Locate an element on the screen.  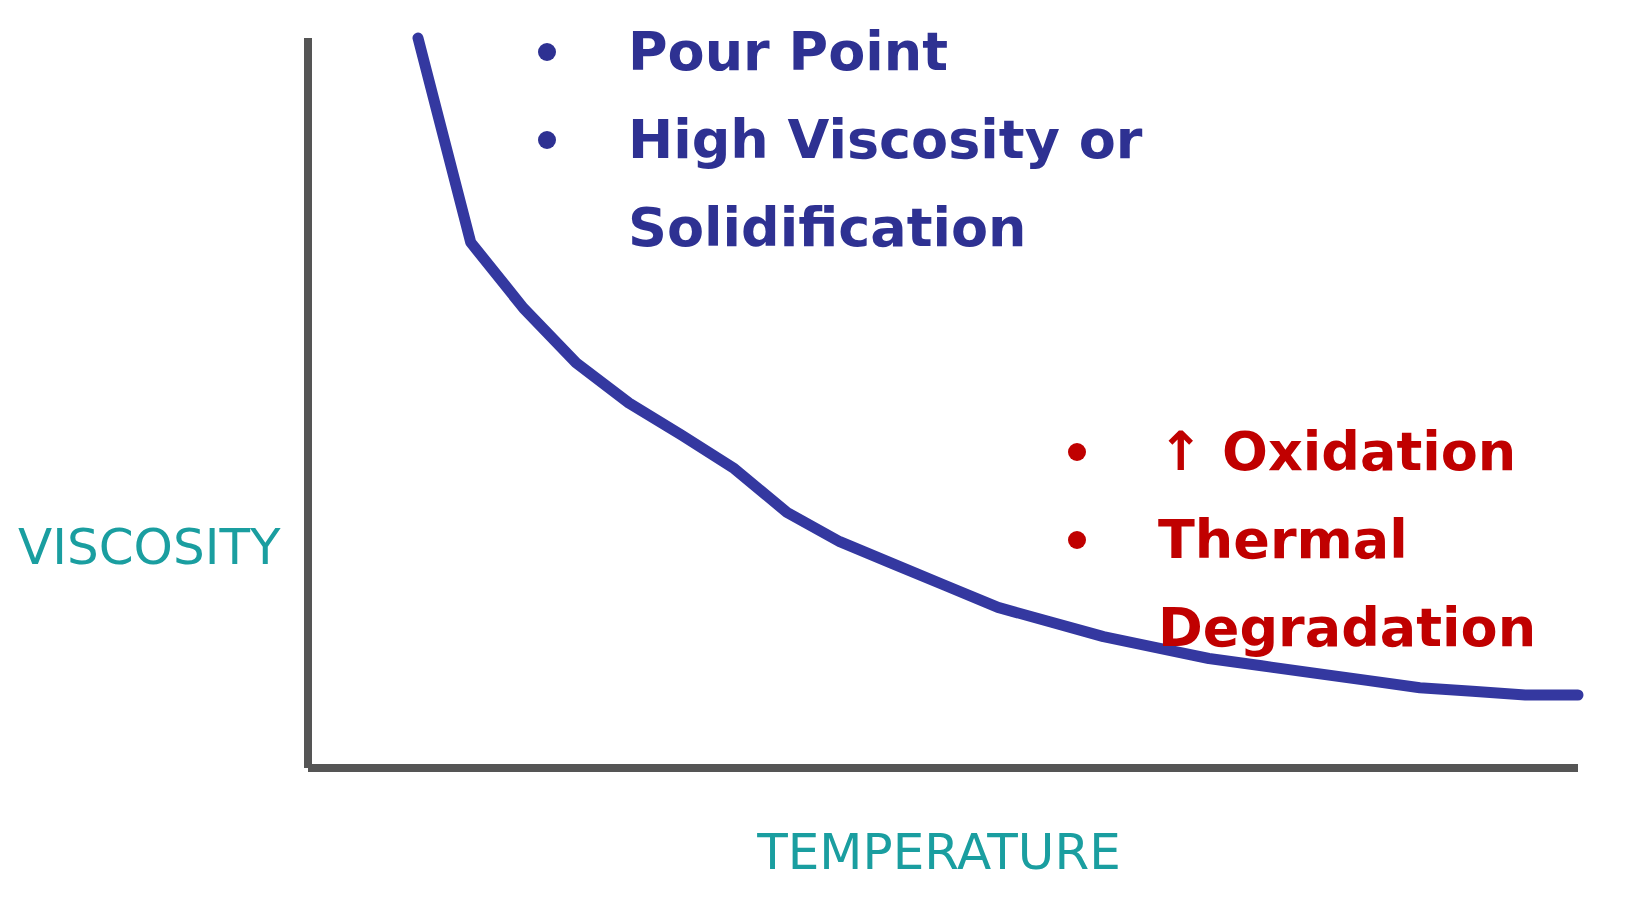
annotation: Pour Point is located at coordinates (788, 52).